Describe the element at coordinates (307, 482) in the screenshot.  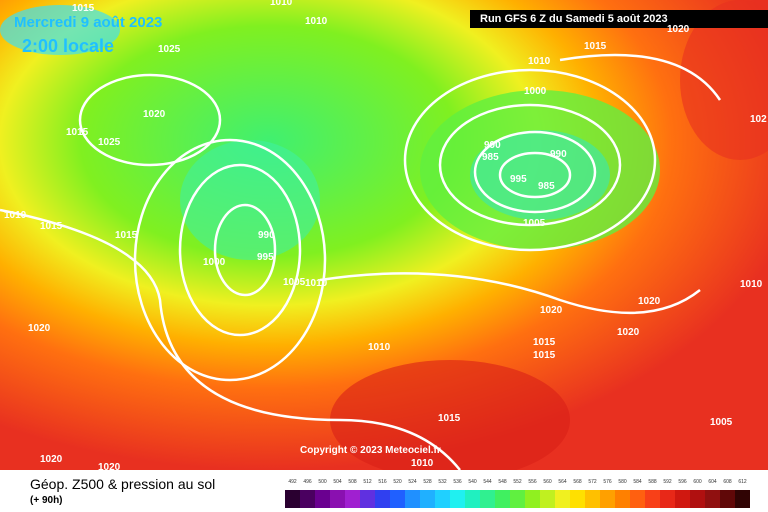
I see `scale-label: 496` at that location.